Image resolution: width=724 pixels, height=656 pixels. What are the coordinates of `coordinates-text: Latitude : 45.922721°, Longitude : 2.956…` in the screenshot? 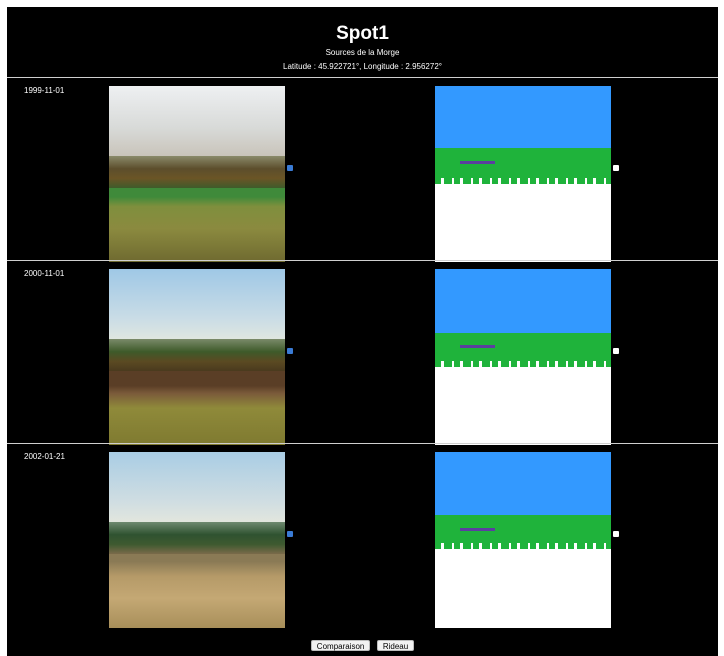 It's located at (362, 66).